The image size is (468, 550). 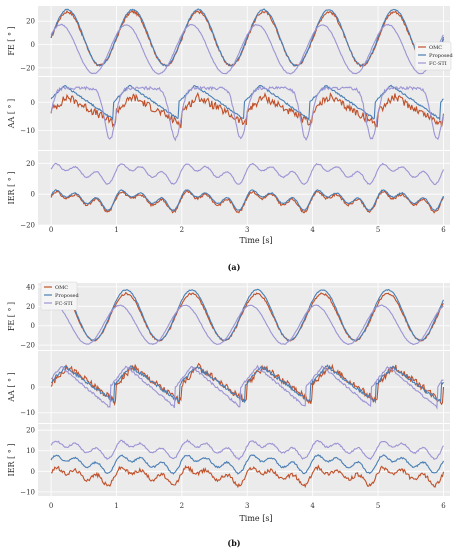 I want to click on y-tick-label: 40, so click(x=30, y=287).